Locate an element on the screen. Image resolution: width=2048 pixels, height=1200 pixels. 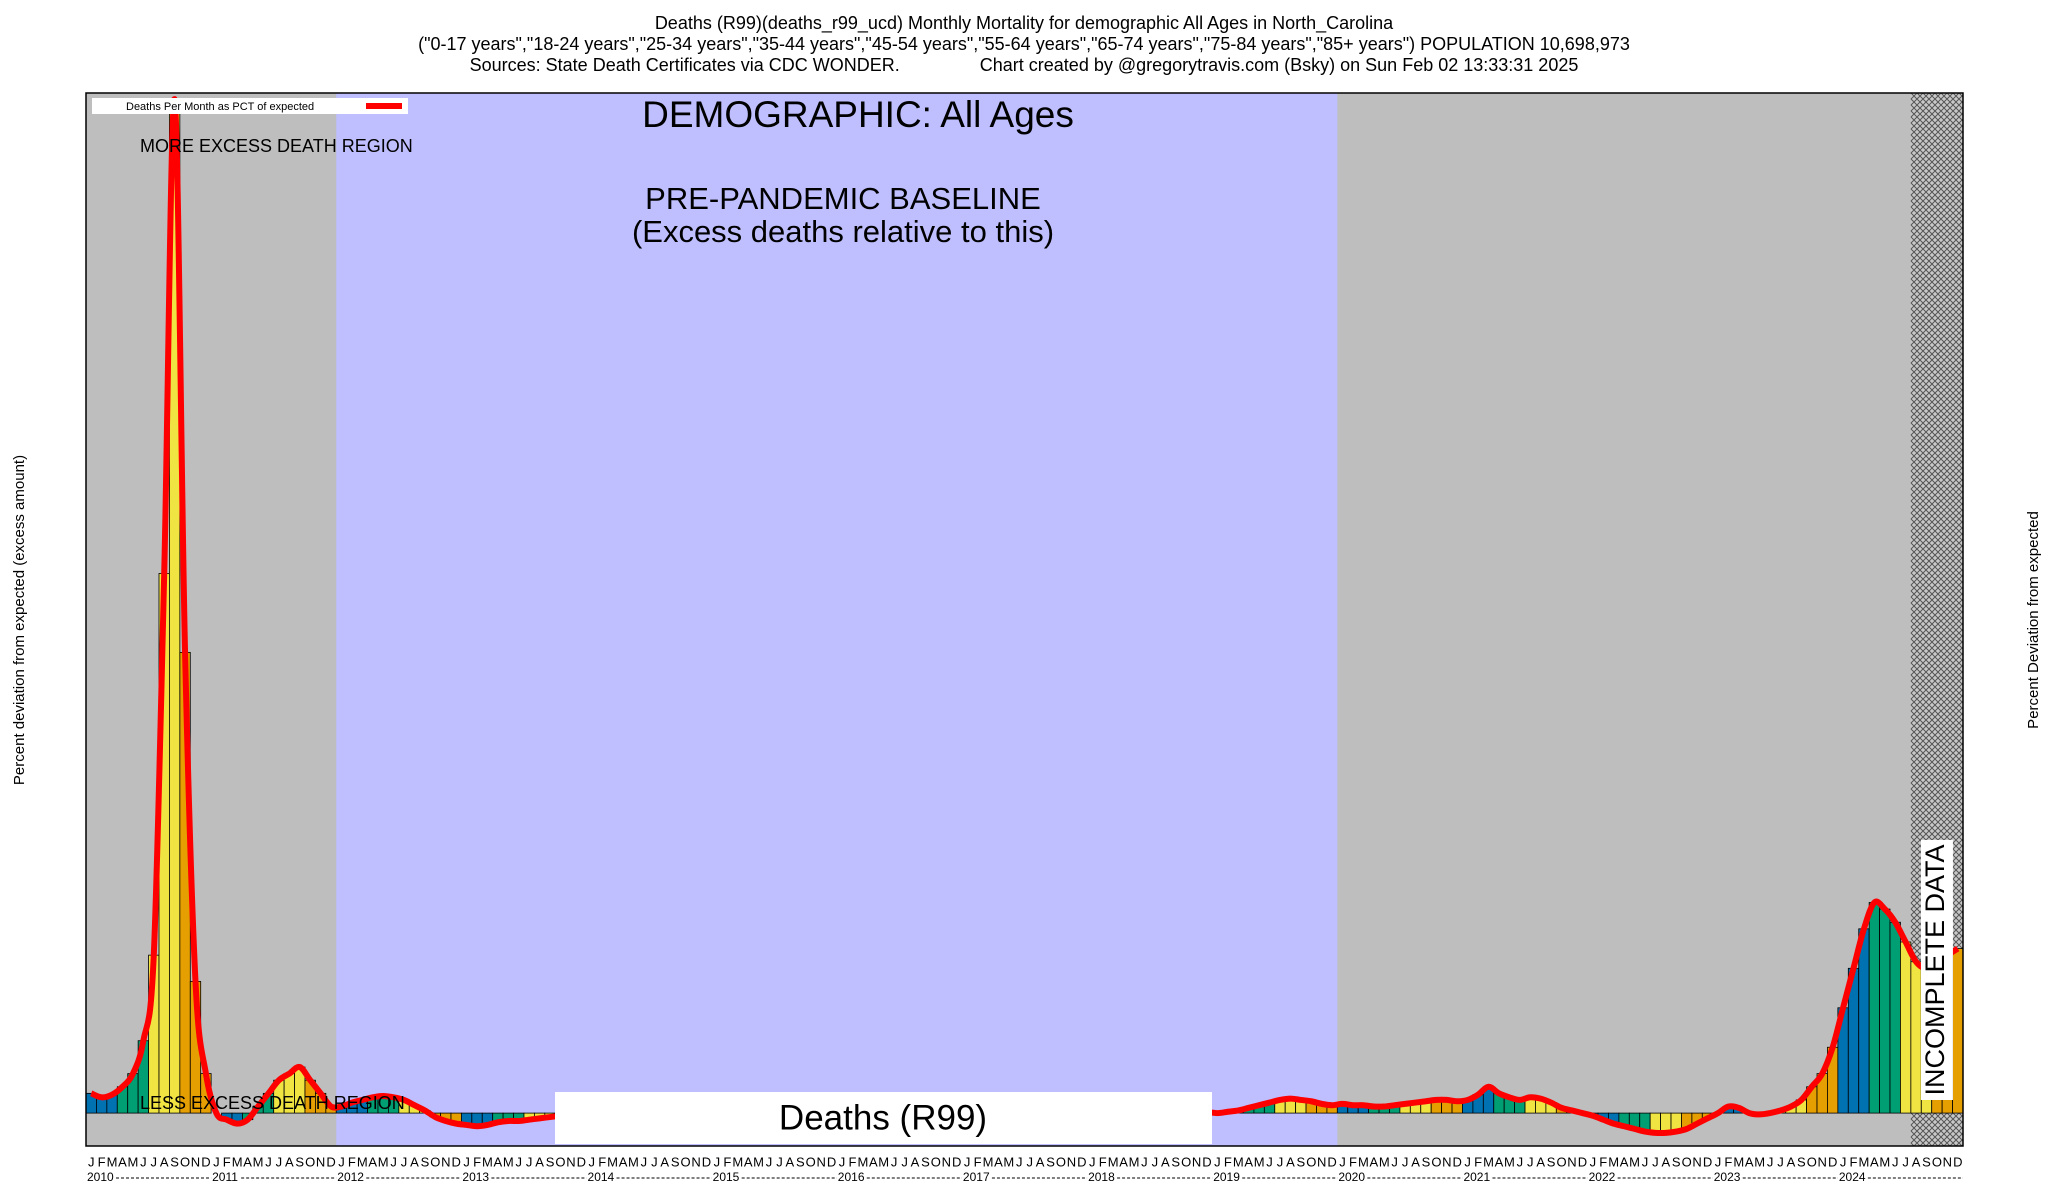
less-region-label: LESS EXCESS DEATH REGION is located at coordinates (272, 1103).